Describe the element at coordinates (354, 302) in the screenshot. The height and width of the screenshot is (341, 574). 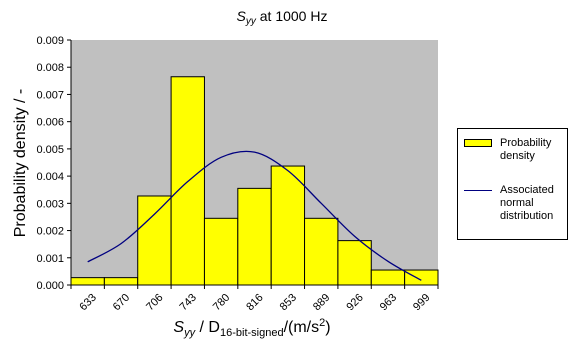
I see `x-tick-label-926: 926` at that location.